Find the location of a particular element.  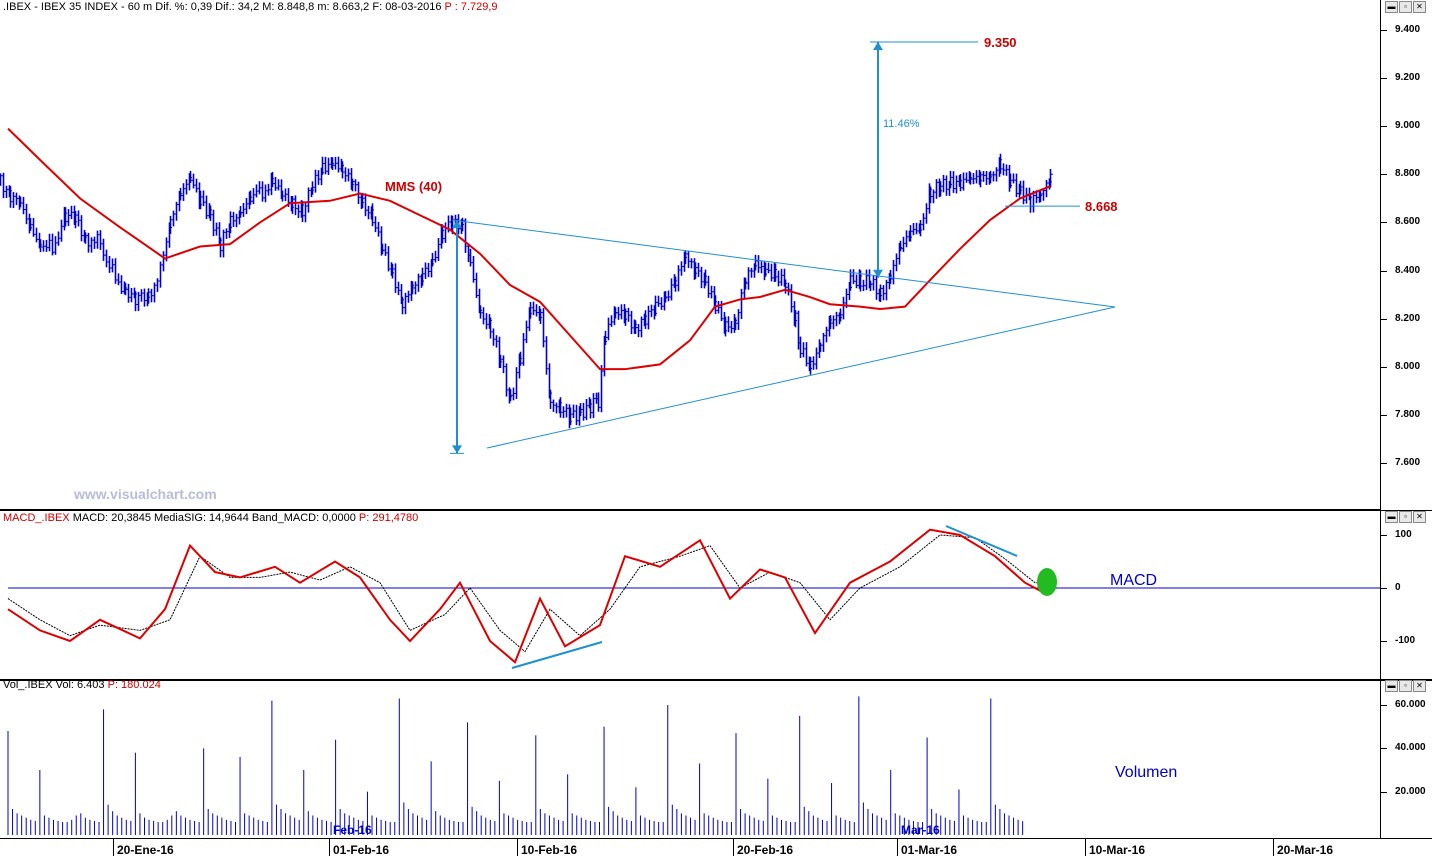

macd-signal-line is located at coordinates (531, 593).